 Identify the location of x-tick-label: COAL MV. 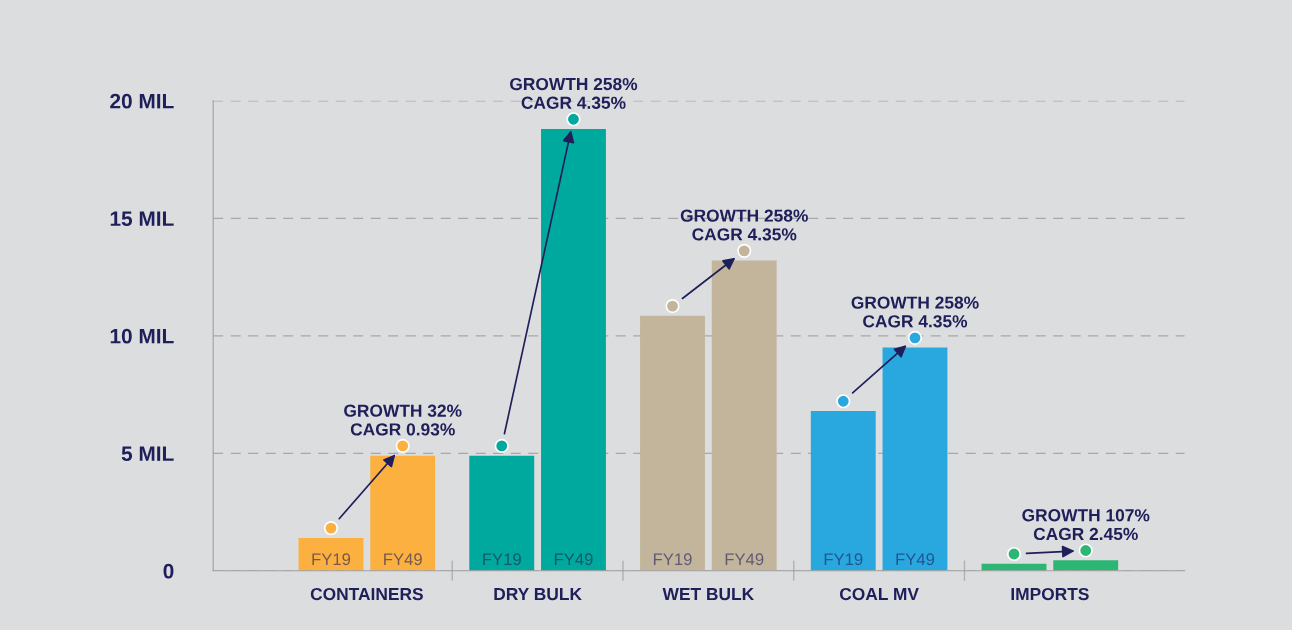
(879, 594).